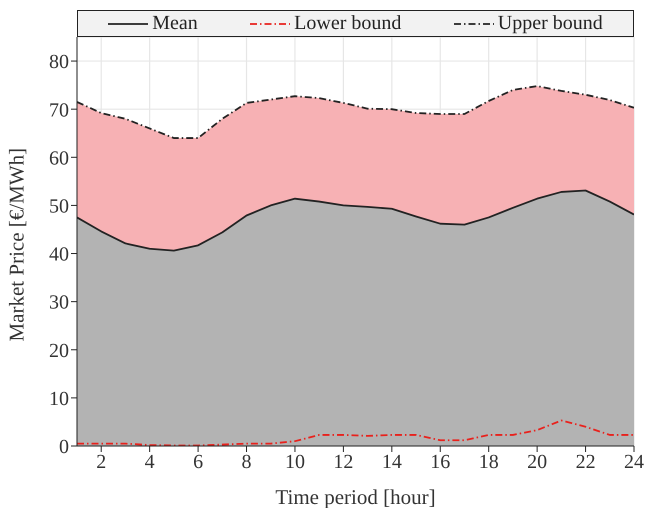 This screenshot has height=510, width=655. What do you see at coordinates (537, 462) in the screenshot?
I see `x-tick-label: 20` at bounding box center [537, 462].